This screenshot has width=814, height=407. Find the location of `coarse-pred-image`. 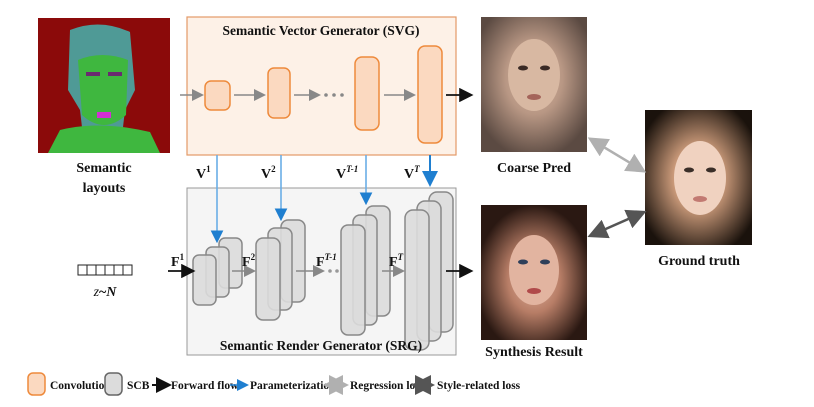

coarse-pred-image is located at coordinates (534, 84).